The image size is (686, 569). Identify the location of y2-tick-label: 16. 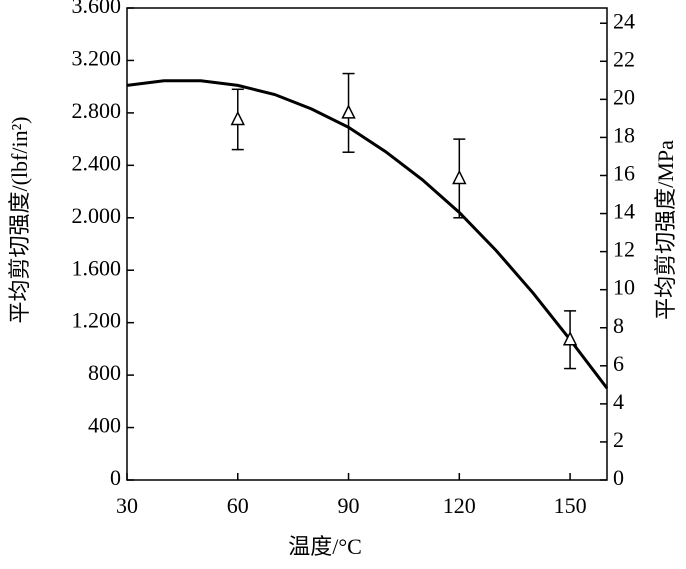
(624, 173).